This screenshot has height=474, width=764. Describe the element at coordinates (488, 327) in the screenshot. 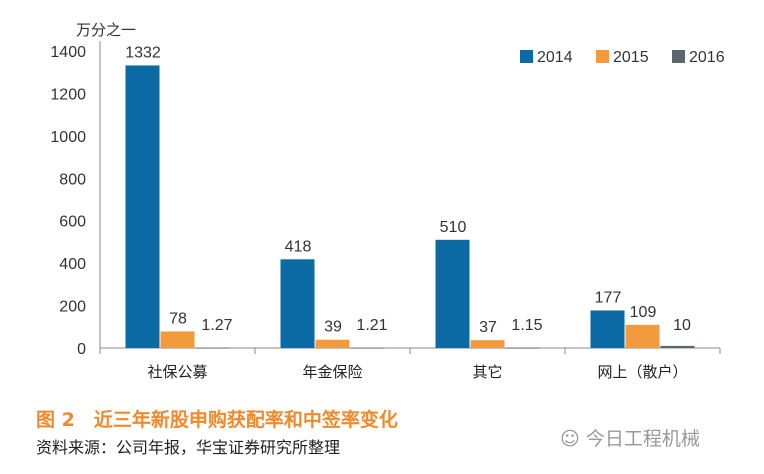

I see `data-label: 37` at that location.